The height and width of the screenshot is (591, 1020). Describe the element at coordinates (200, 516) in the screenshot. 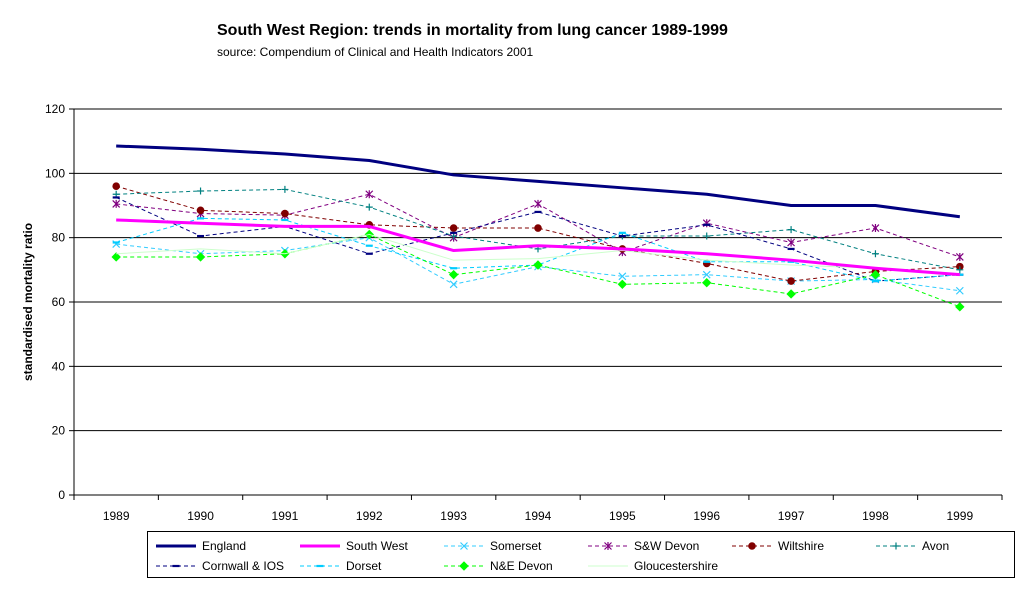

I see `x-tick-label: 1990` at that location.